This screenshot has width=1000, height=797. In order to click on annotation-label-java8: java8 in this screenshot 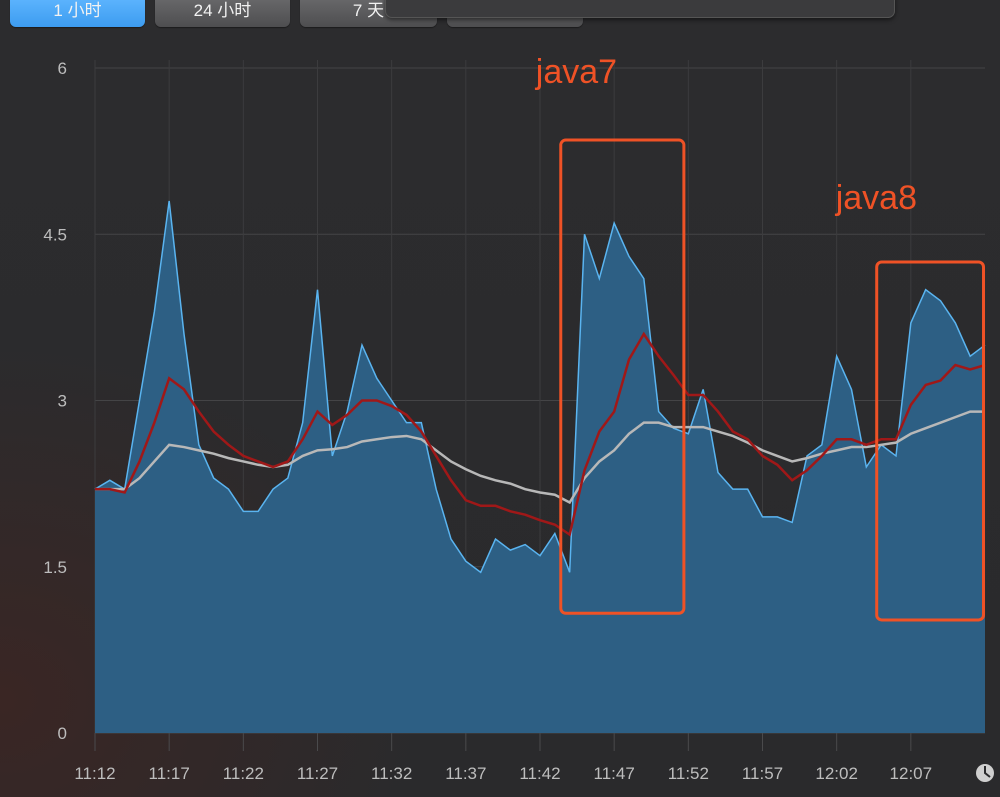, I will do `click(876, 198)`.